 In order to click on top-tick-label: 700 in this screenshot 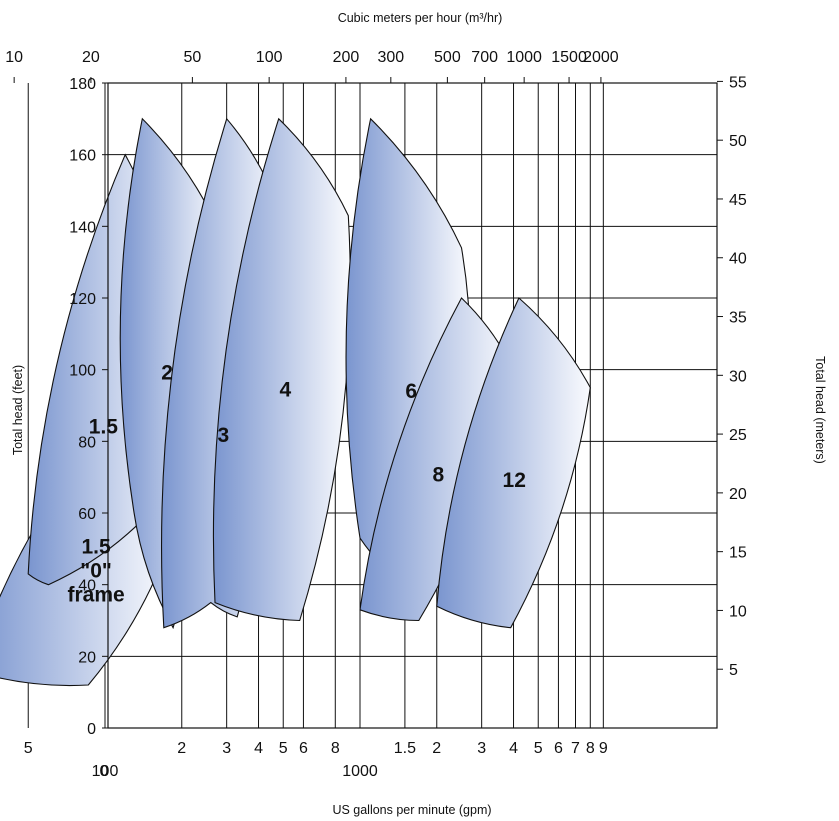, I will do `click(484, 57)`.